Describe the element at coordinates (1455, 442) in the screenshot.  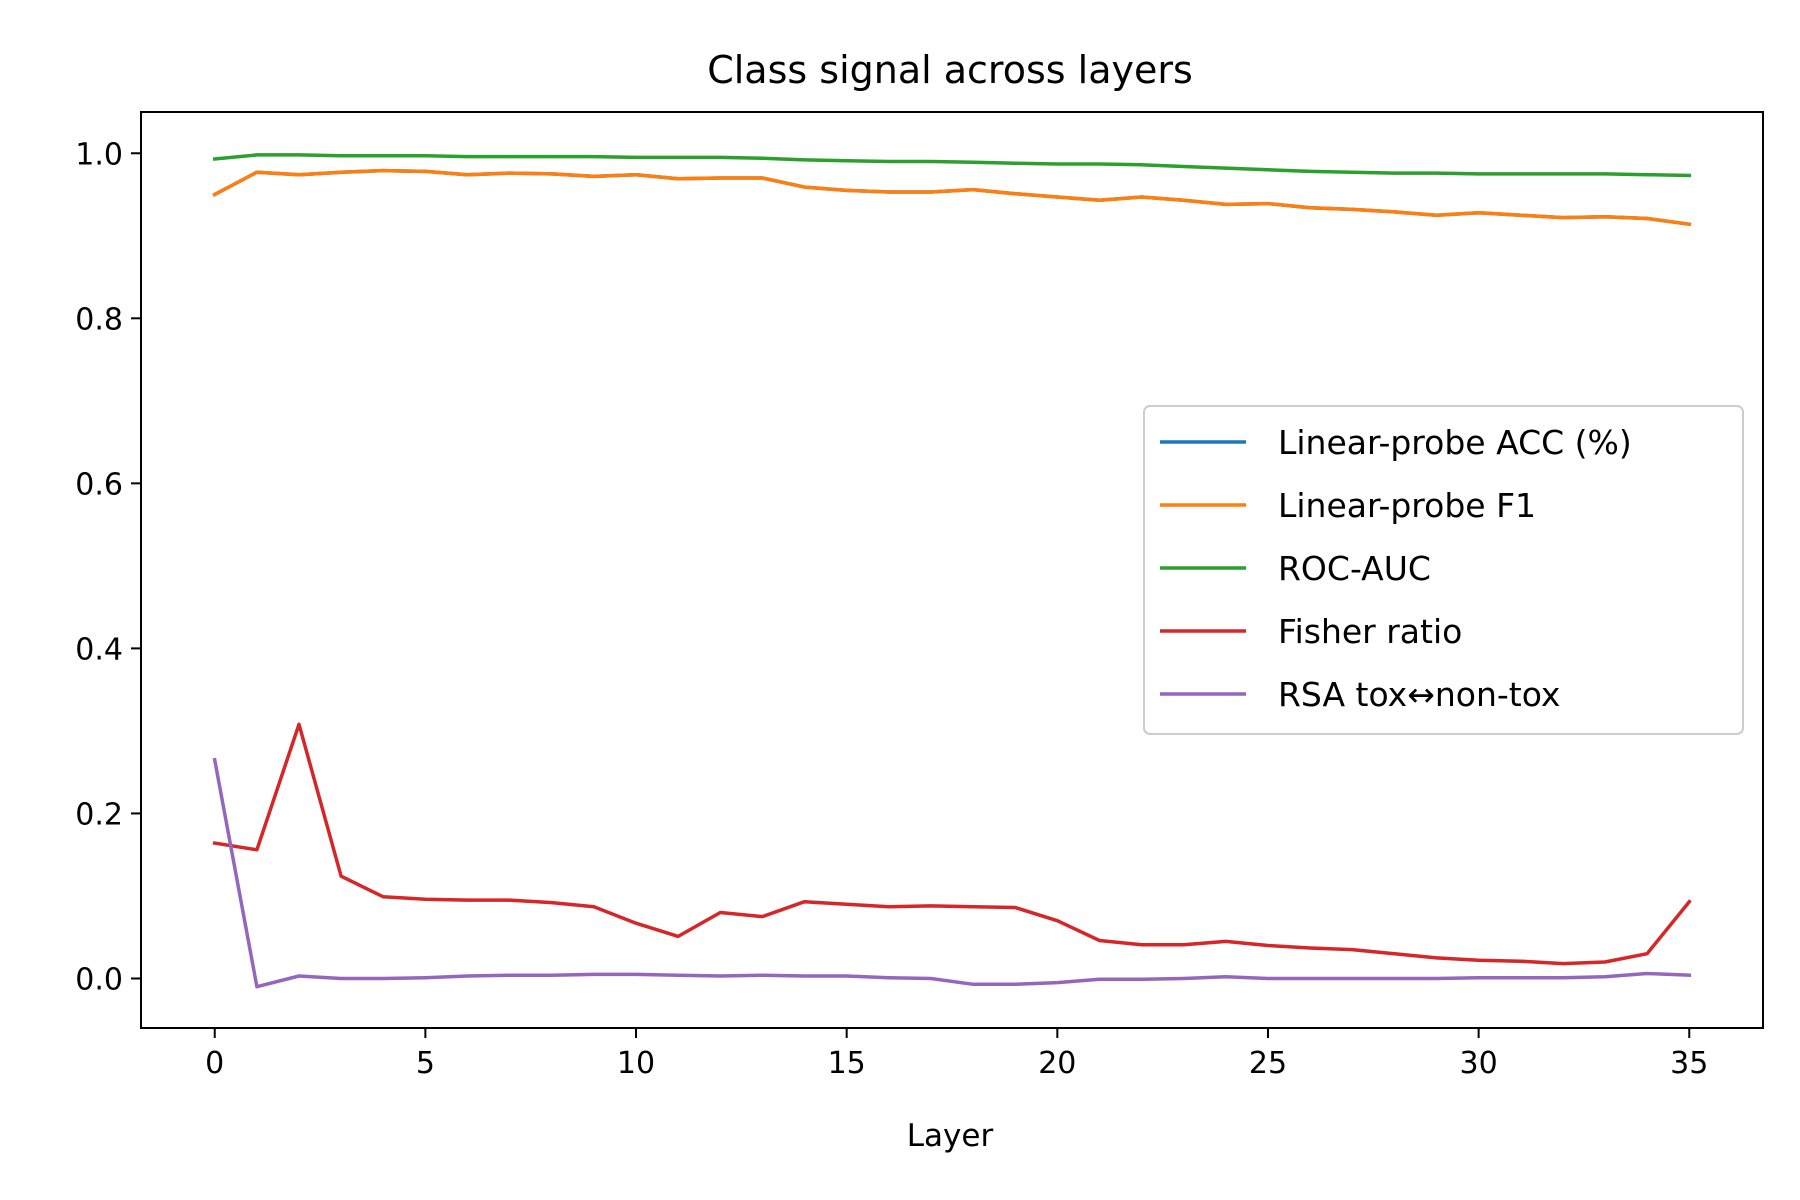
I see `legend-label: Linear-probe ACC (%)` at that location.